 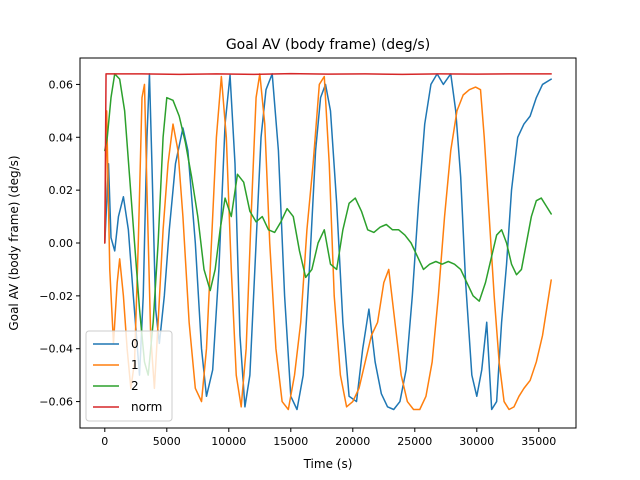 What do you see at coordinates (328, 45) in the screenshot?
I see `chart-title: Goal AV (body frame) (deg/s)` at bounding box center [328, 45].